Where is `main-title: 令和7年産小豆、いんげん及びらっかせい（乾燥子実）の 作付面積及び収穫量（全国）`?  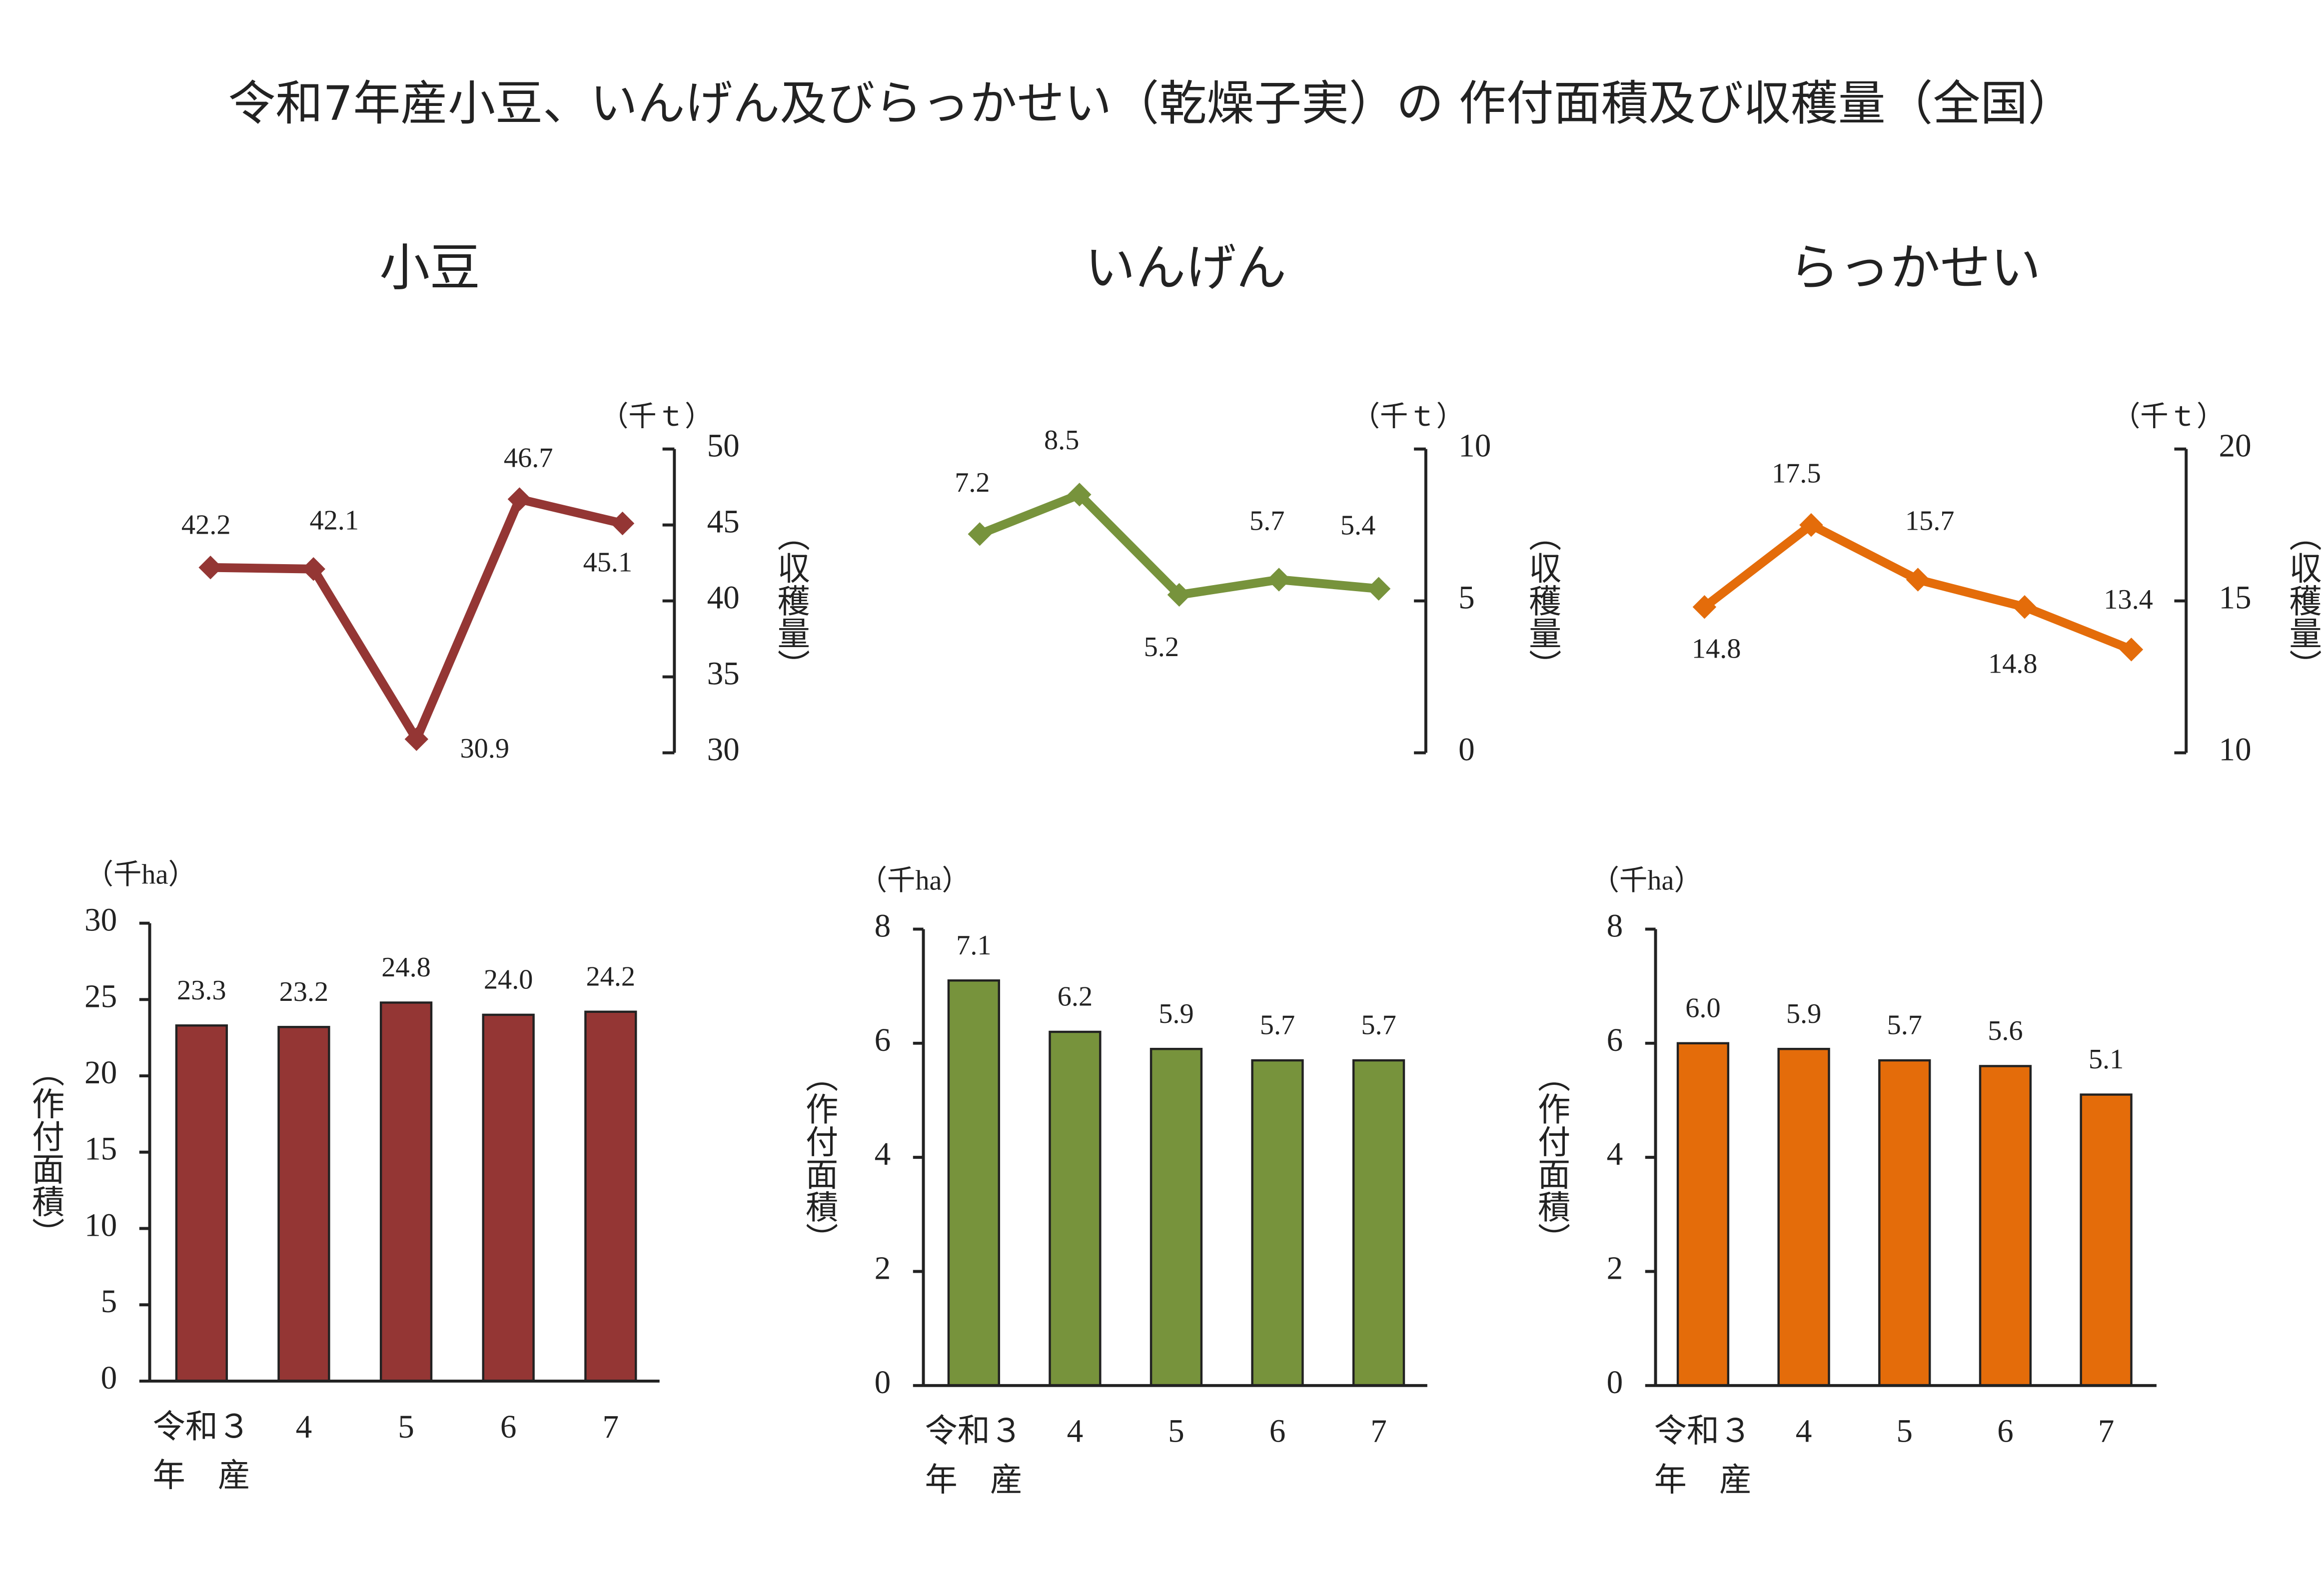 main-title: 令和7年産小豆、いんげん及びらっかせい（乾燥子実）の 作付面積及び収穫量（全国） is located at coordinates (1151, 103).